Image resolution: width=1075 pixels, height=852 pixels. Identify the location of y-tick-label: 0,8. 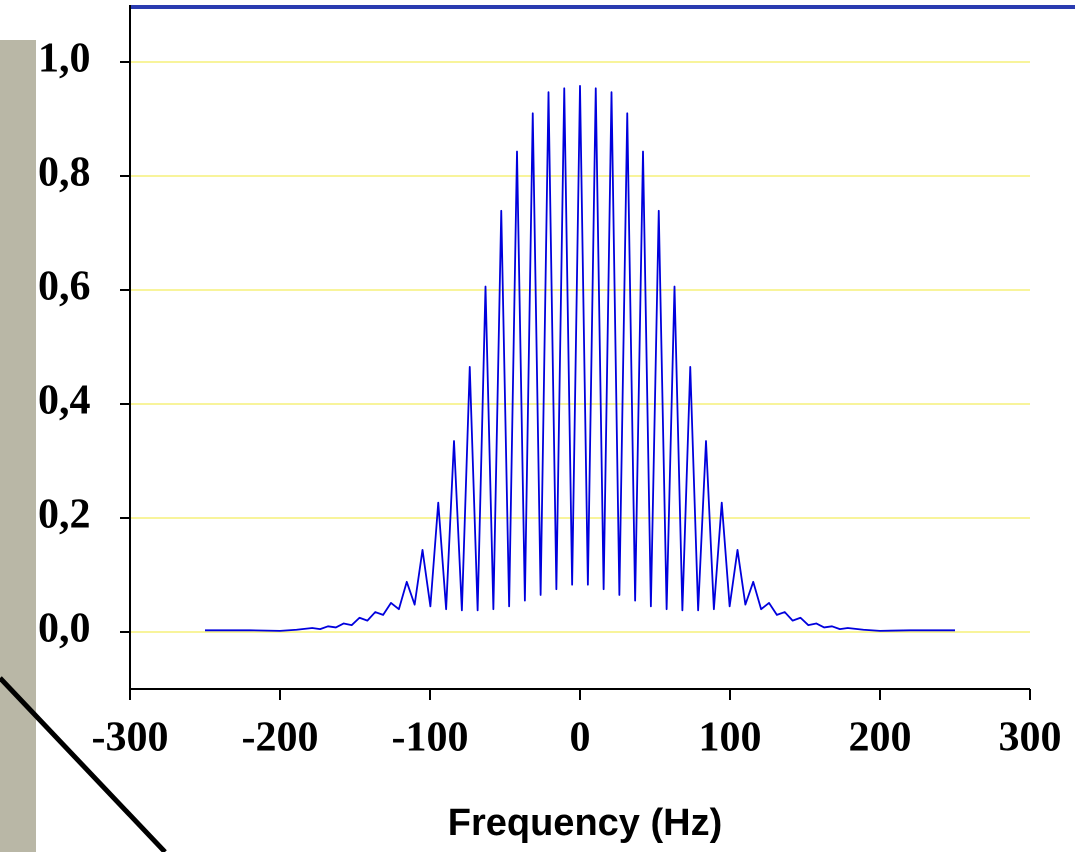
(64, 173).